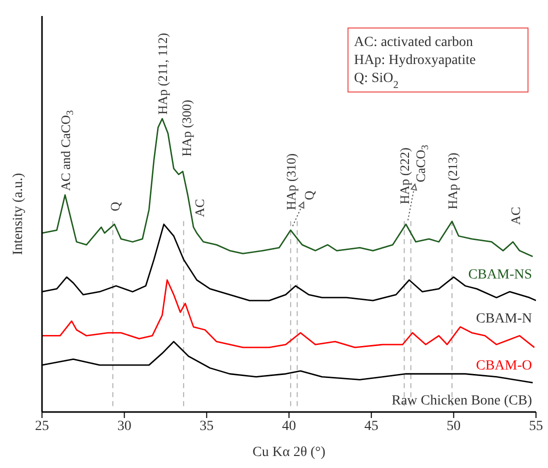 The height and width of the screenshot is (468, 548). Describe the element at coordinates (404, 176) in the screenshot. I see `annotation: HAp (222)` at that location.